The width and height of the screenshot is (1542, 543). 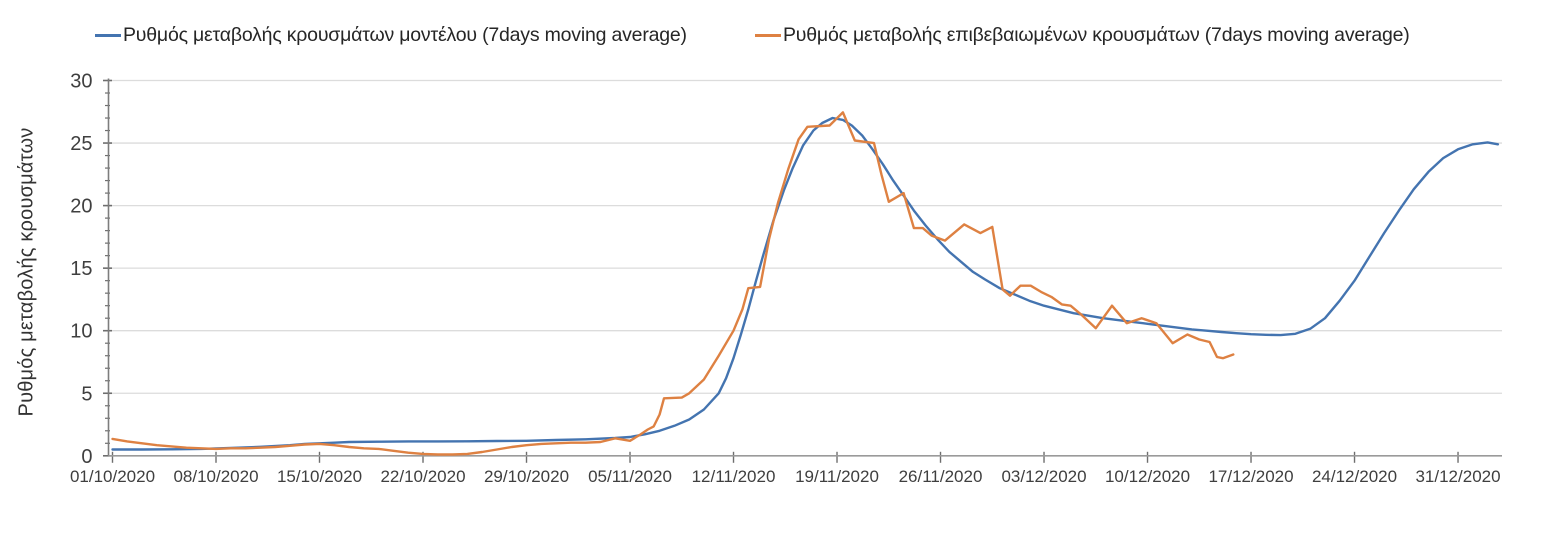 I want to click on y-tick-label: 15, so click(x=81, y=269).